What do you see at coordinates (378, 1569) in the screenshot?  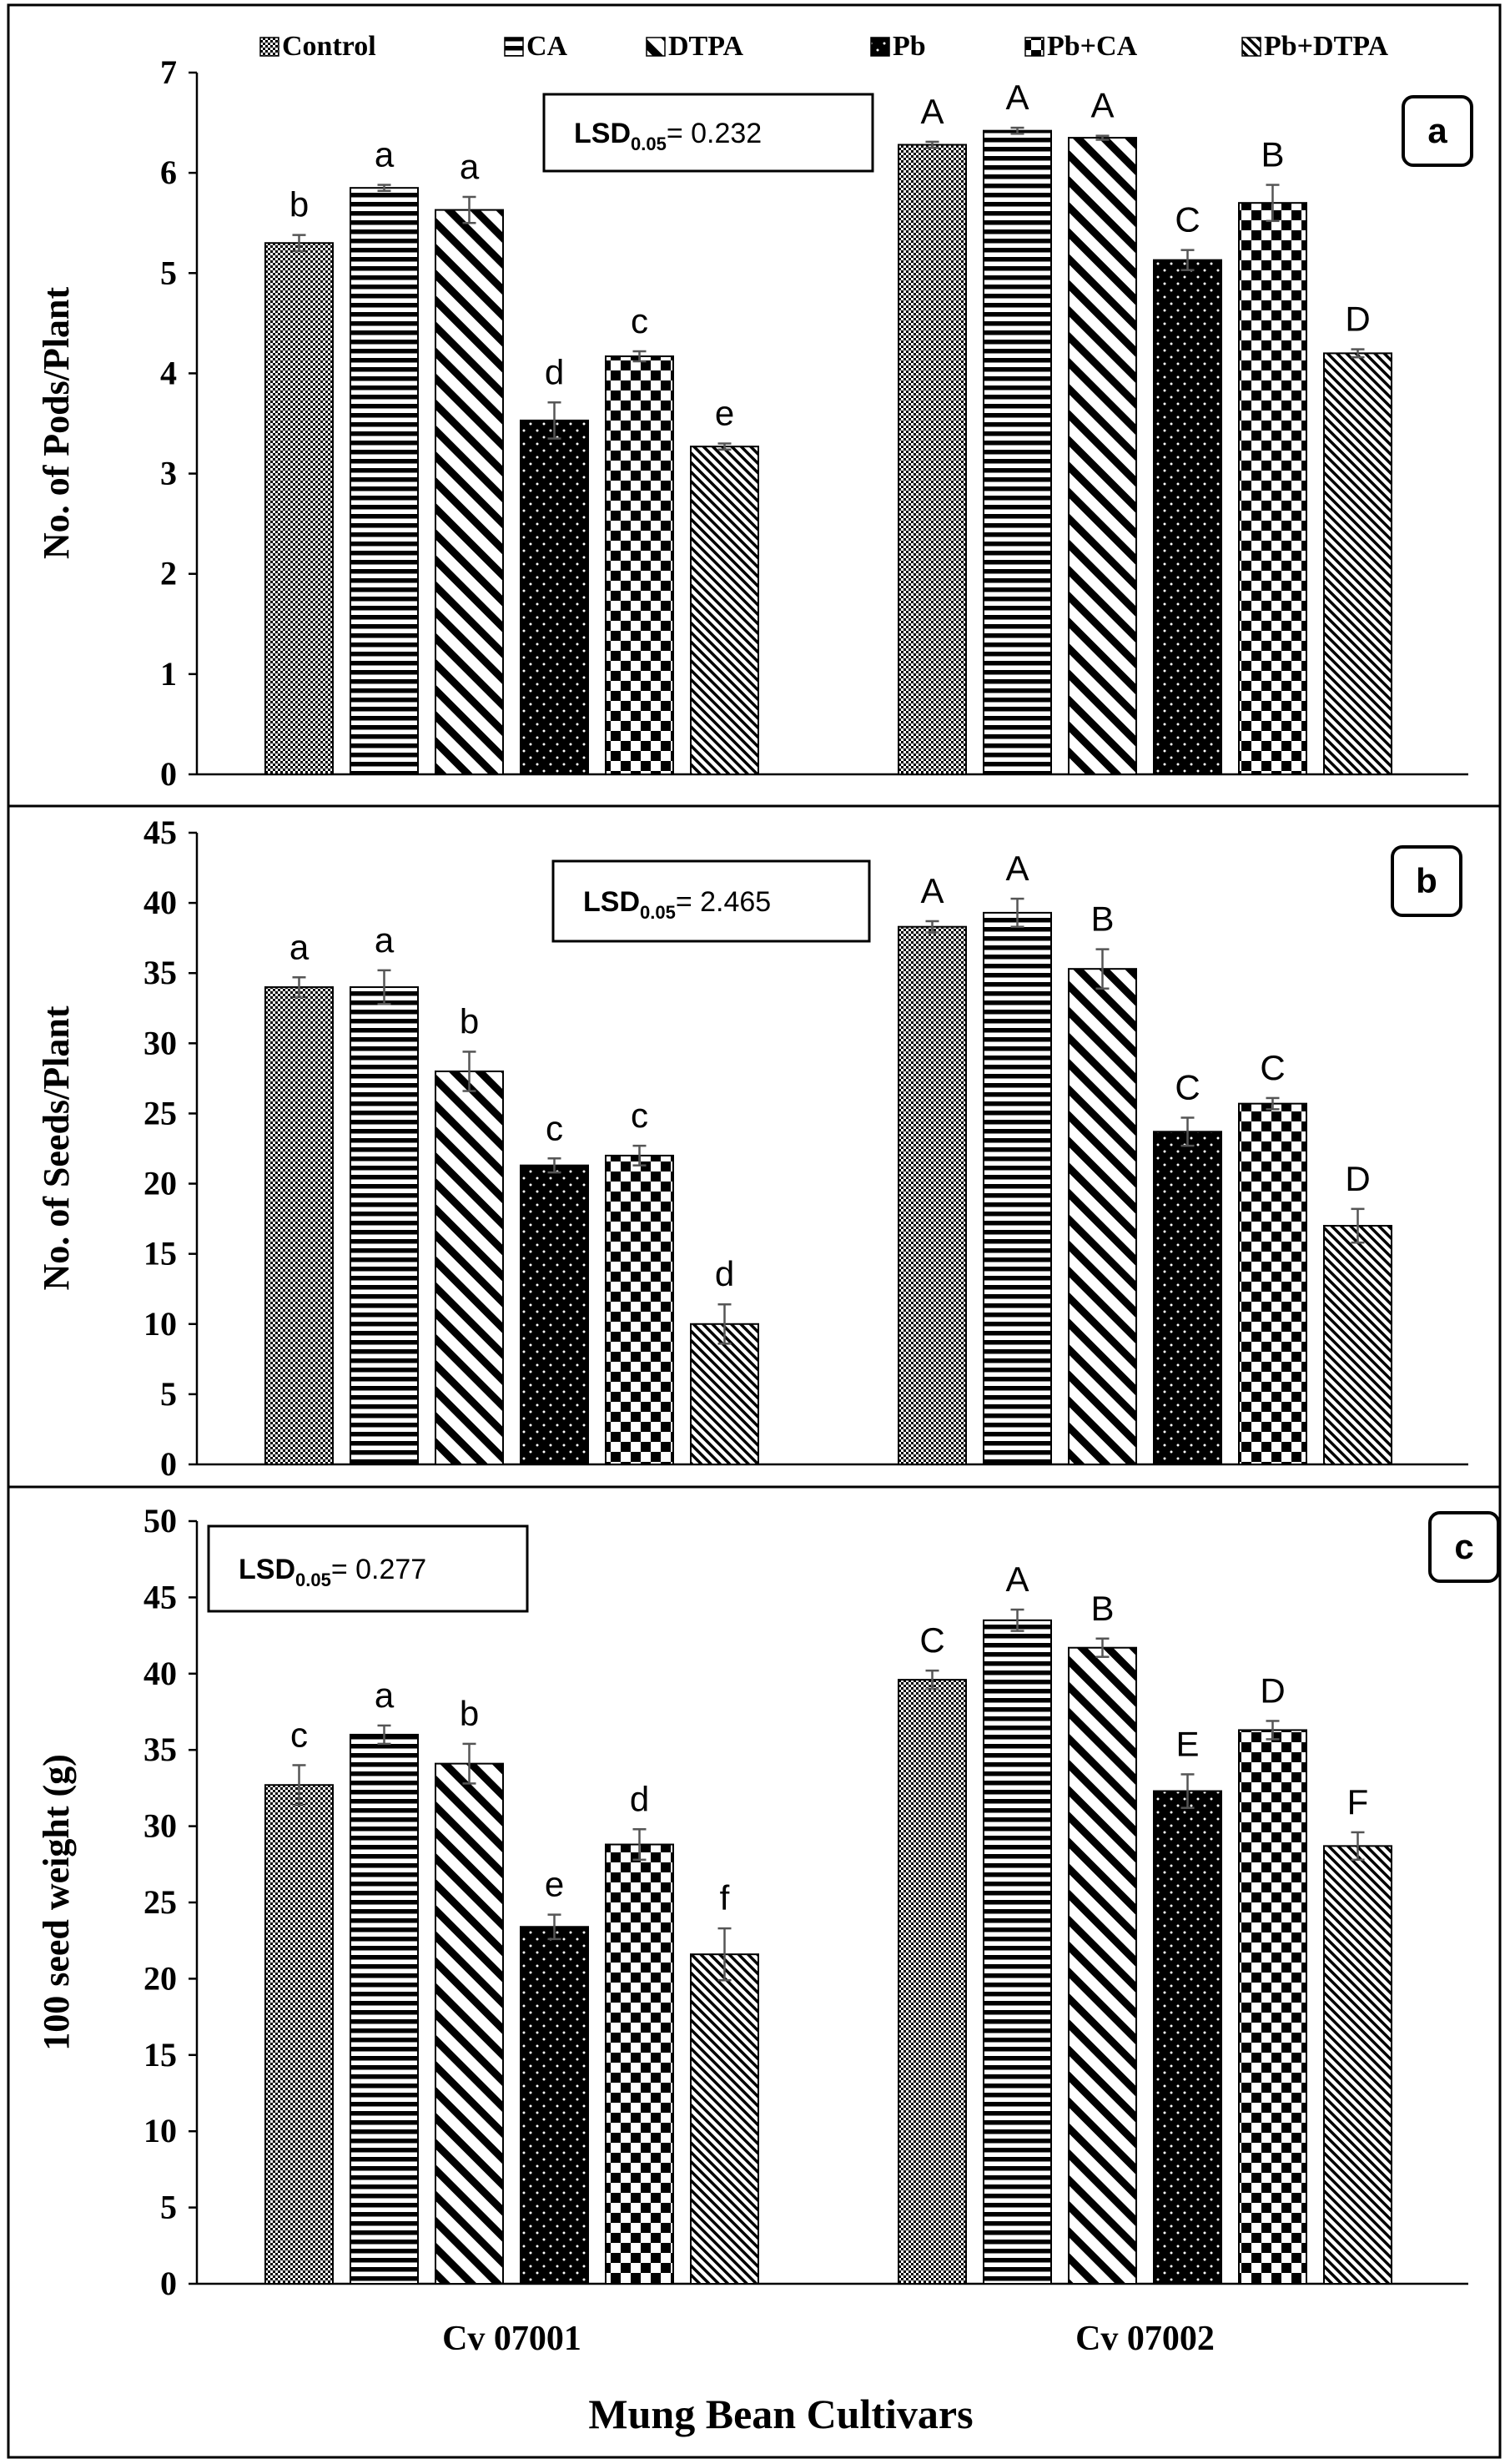 I see `lsd-value: = 0.277` at bounding box center [378, 1569].